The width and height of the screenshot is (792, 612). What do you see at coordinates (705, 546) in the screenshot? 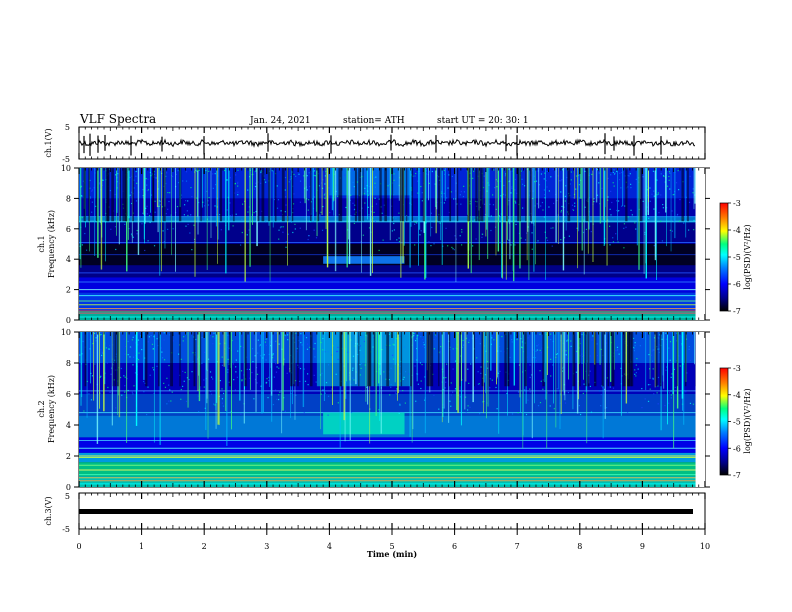
I see `x-tick-label: 10` at bounding box center [705, 546].